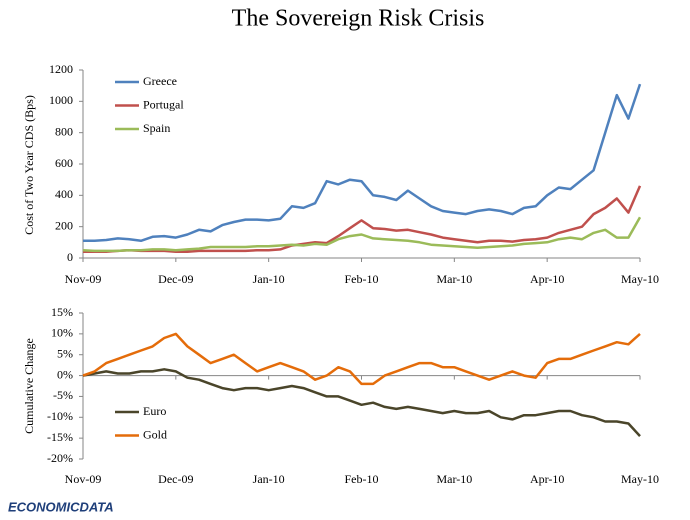  I want to click on chart-title: The Sovereign Risk Crisis, so click(358, 19).